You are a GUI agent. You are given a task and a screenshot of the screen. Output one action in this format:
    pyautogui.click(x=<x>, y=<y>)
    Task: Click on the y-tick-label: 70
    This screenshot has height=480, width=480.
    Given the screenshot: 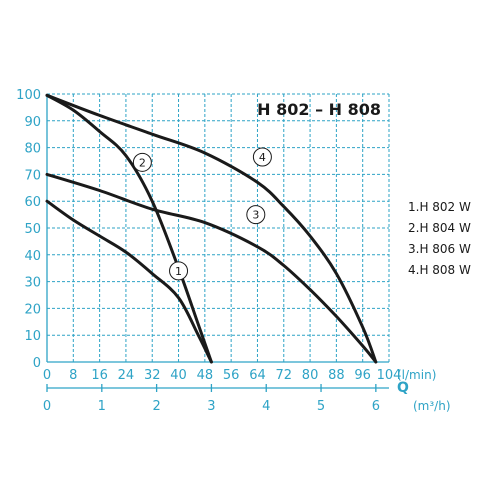 What is the action you would take?
    pyautogui.click(x=32, y=175)
    